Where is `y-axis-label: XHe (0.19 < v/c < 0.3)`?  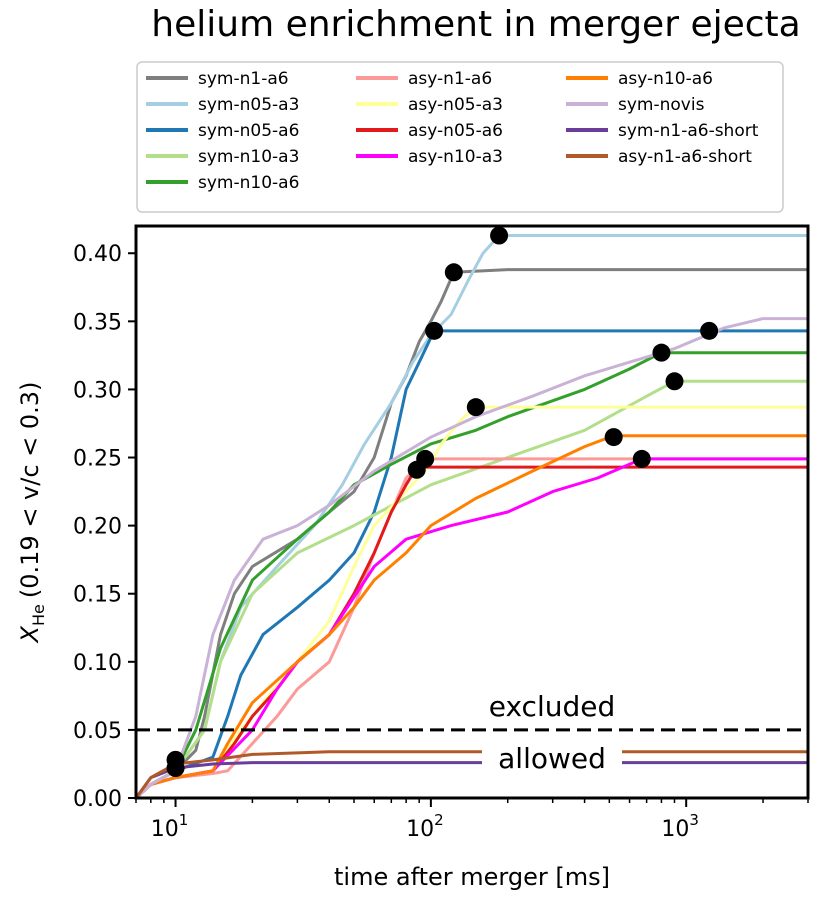
y-axis-label: XHe (0.19 < v/c < 0.3) is located at coordinates (32, 513).